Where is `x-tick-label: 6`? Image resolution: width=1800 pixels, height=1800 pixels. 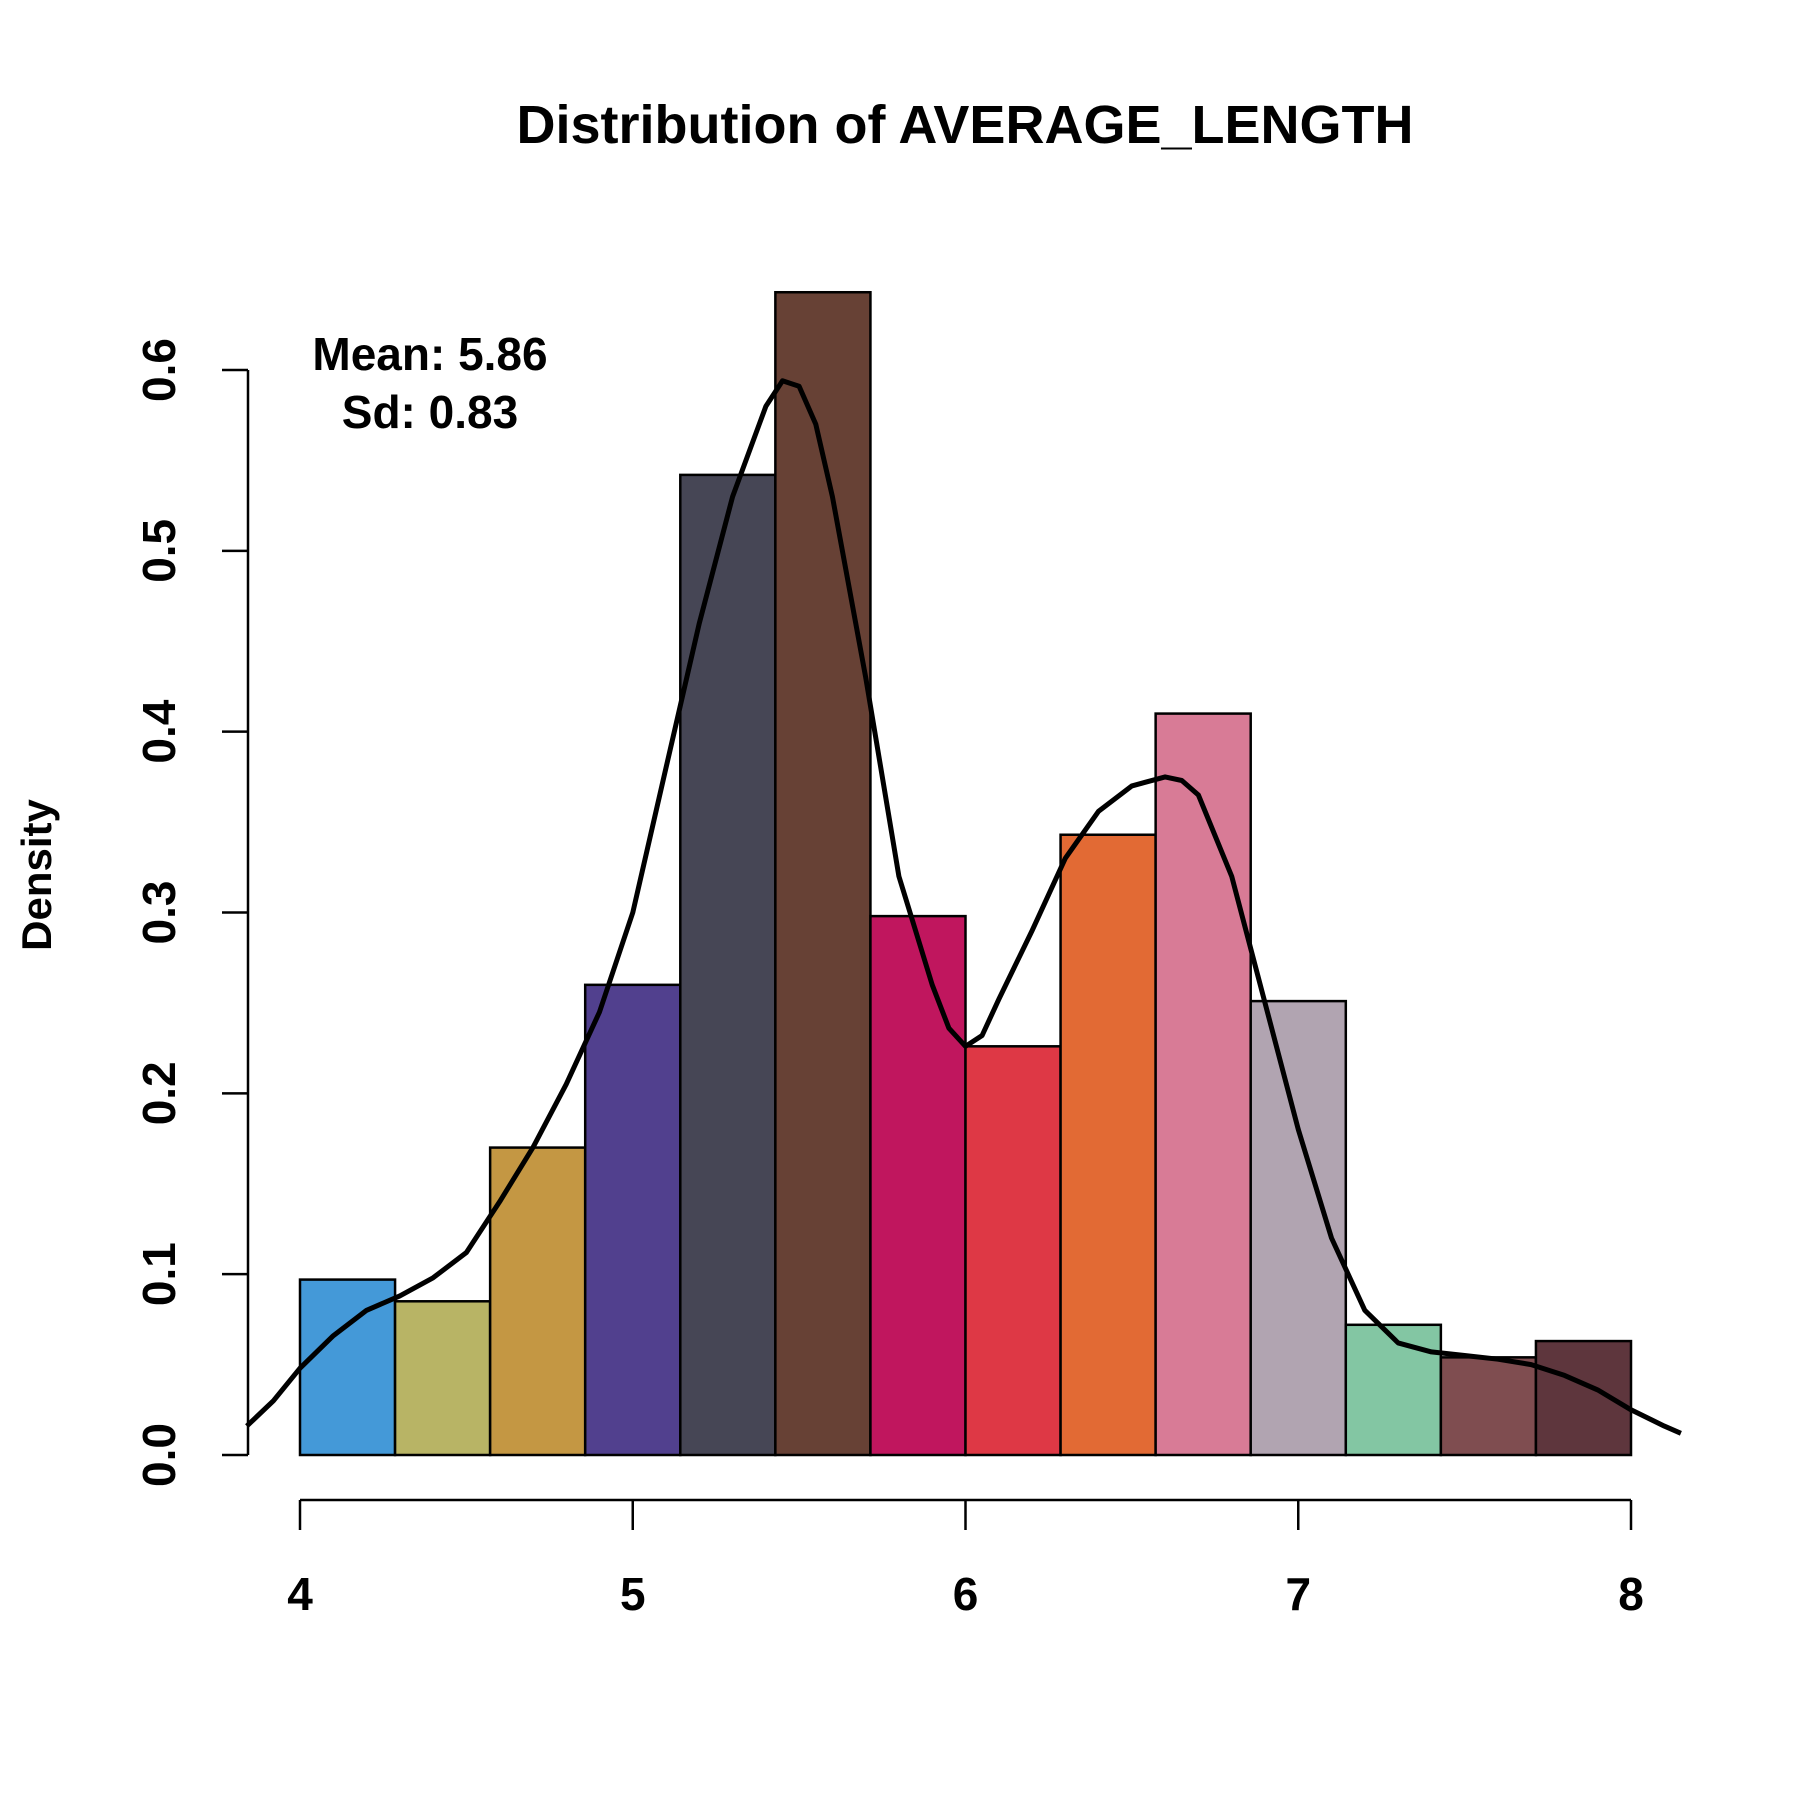
x-tick-label: 6 is located at coordinates (966, 1594).